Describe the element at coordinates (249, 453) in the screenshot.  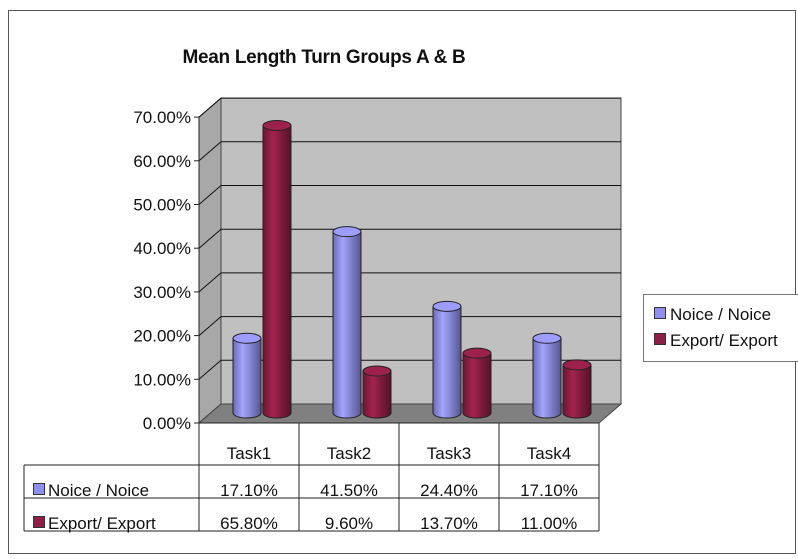
I see `table-header-task1: Task1` at that location.